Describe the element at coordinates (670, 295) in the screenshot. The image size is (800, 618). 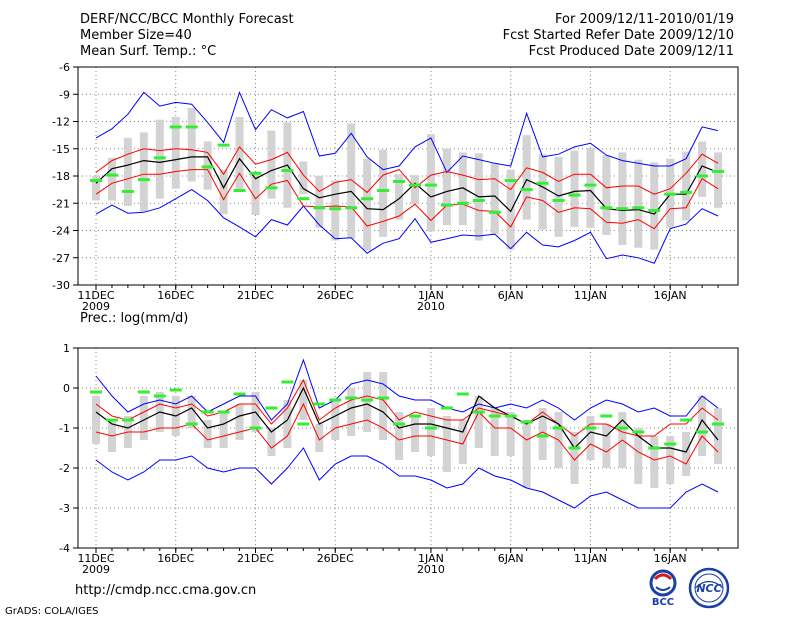
I see `temp-xtick-label: 16JAN` at that location.